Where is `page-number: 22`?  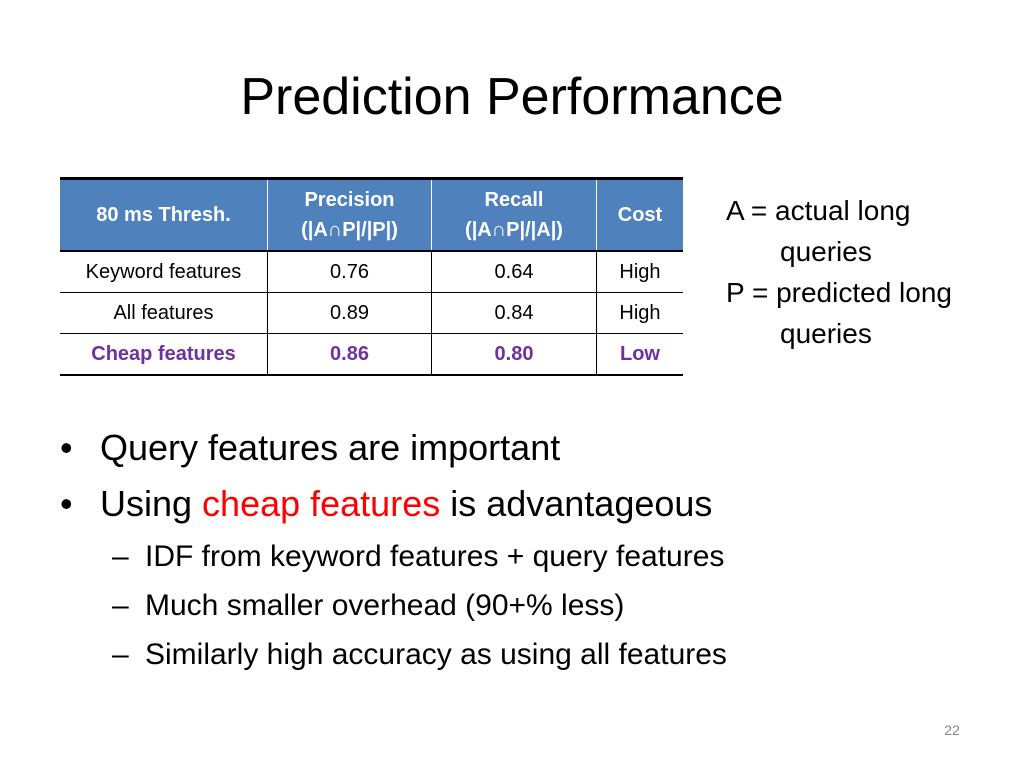
page-number: 22 is located at coordinates (952, 730).